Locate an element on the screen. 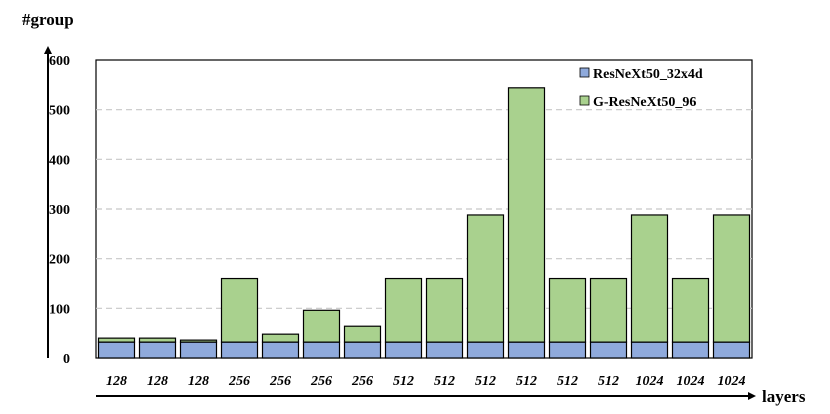 The width and height of the screenshot is (830, 414). y-tick-labels: 0 100 200 300 400 500 600 is located at coordinates (59, 210).